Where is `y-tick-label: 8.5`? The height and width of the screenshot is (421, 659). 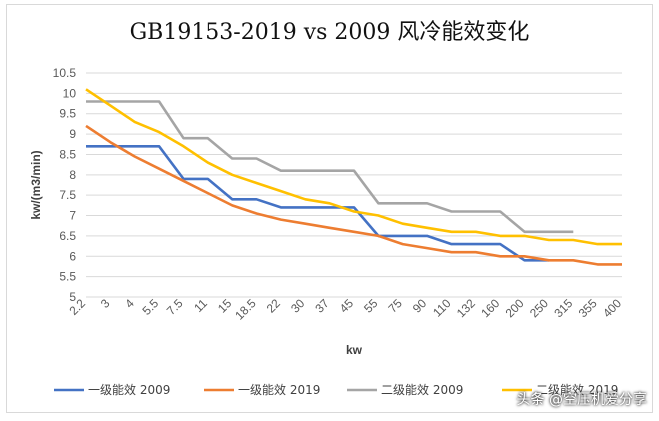
y-tick-label: 8.5 is located at coordinates (67, 154).